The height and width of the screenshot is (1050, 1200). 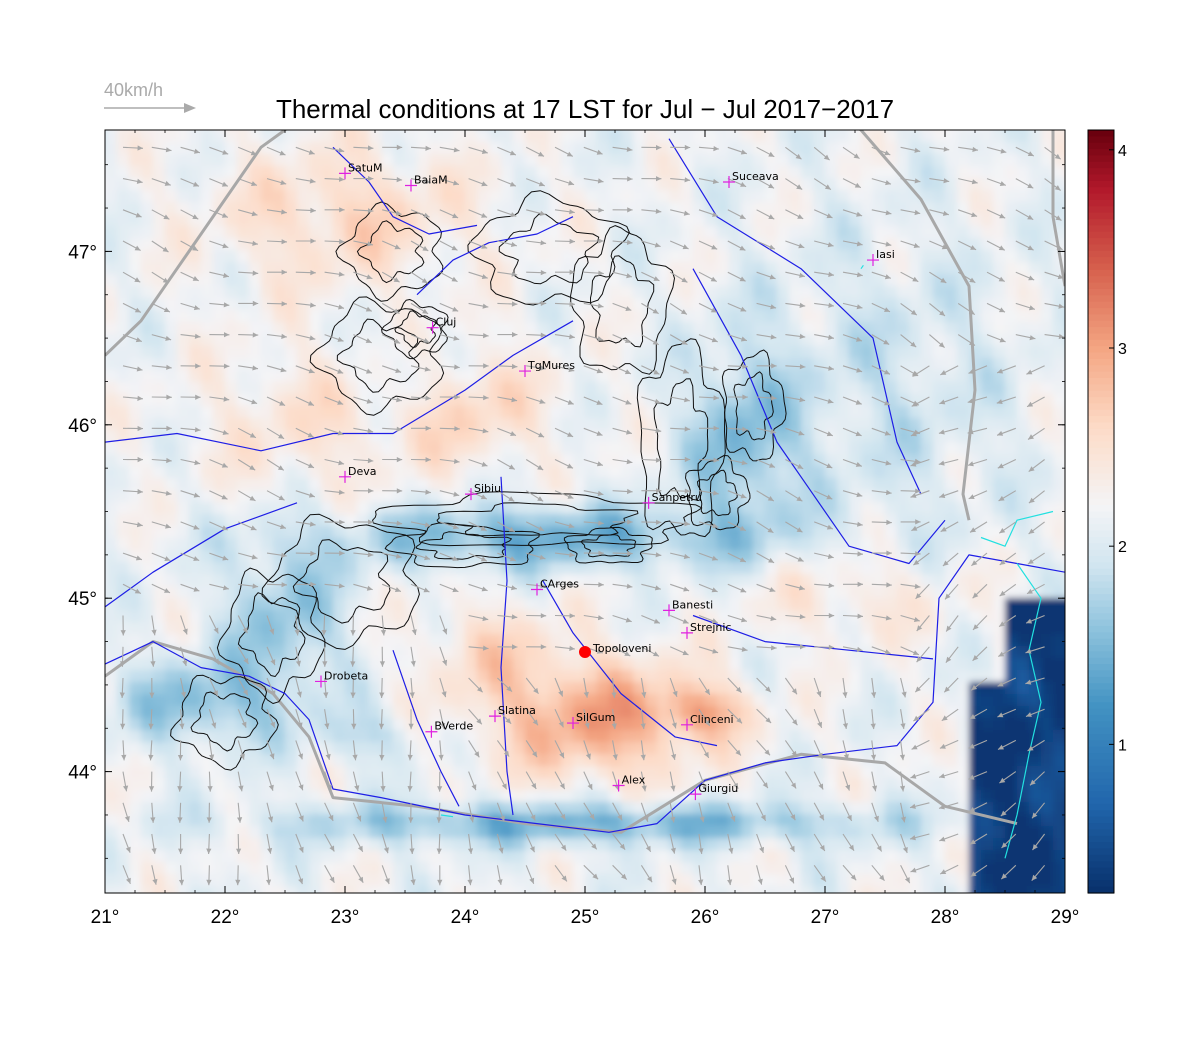 I want to click on station-label-suceava: Suceava, so click(x=755, y=176).